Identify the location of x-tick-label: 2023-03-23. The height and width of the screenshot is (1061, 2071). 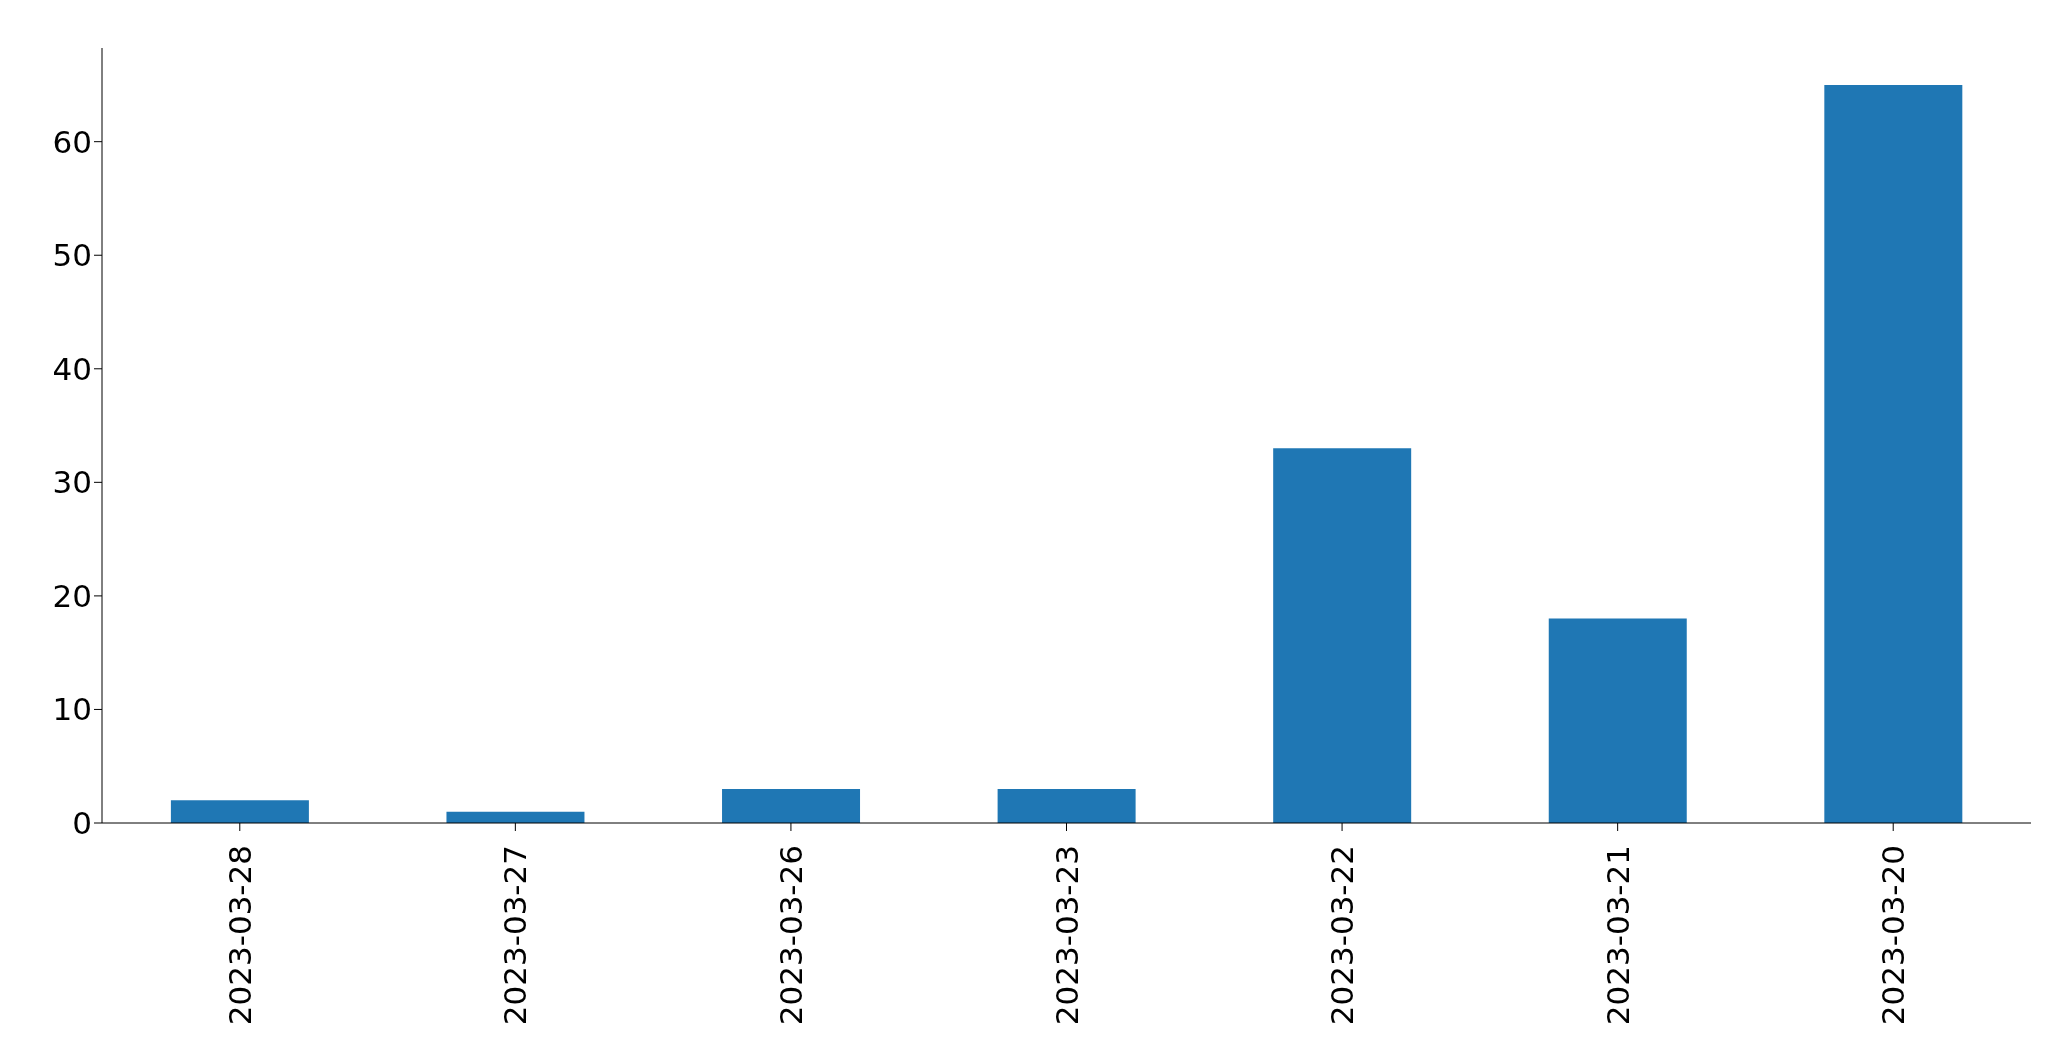
(1066, 935).